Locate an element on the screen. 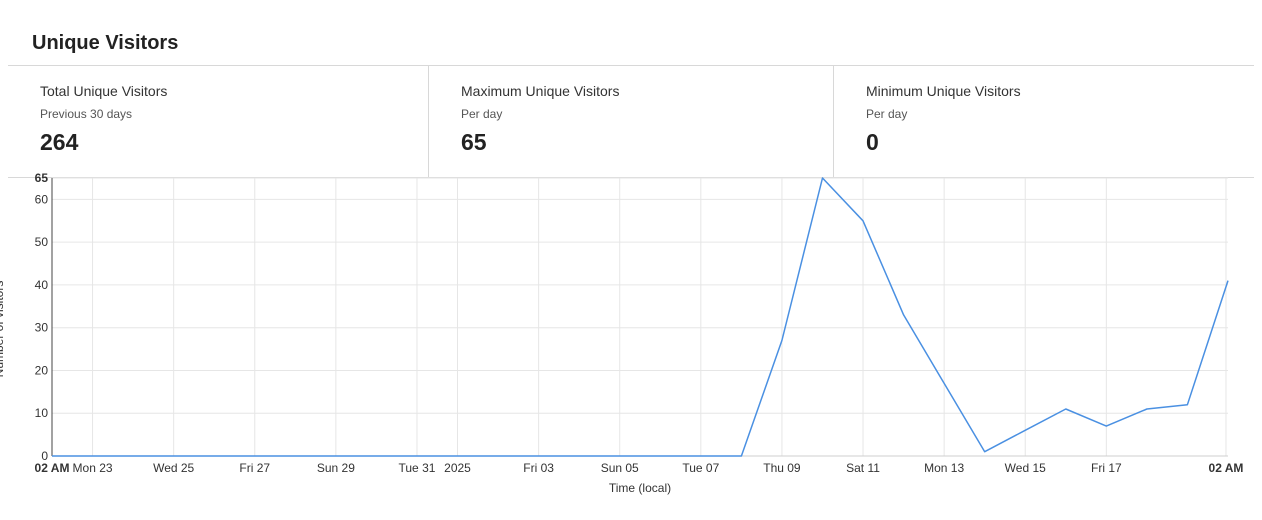  stat-maximum: Maximum Unique Visitors Per day 65 is located at coordinates (630, 121).